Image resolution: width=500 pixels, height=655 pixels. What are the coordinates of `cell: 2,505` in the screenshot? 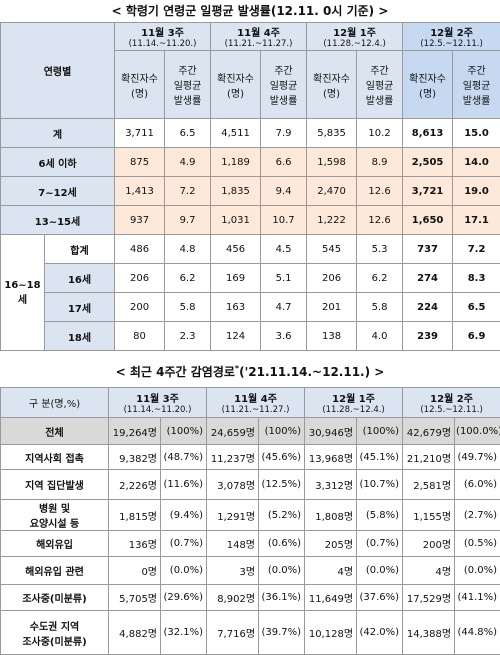 It's located at (428, 162).